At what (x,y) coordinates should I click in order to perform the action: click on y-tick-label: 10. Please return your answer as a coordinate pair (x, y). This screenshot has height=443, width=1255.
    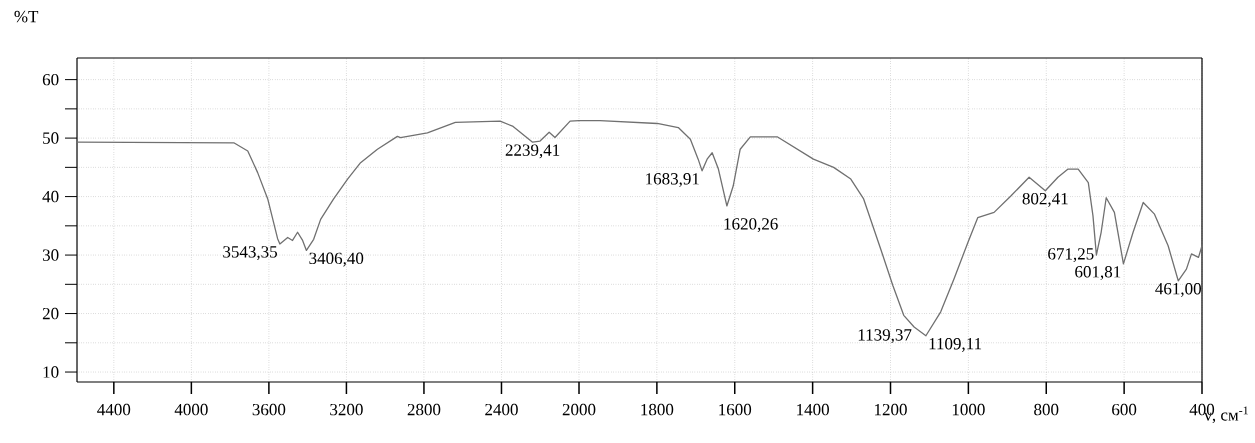
    Looking at the image, I should click on (51, 372).